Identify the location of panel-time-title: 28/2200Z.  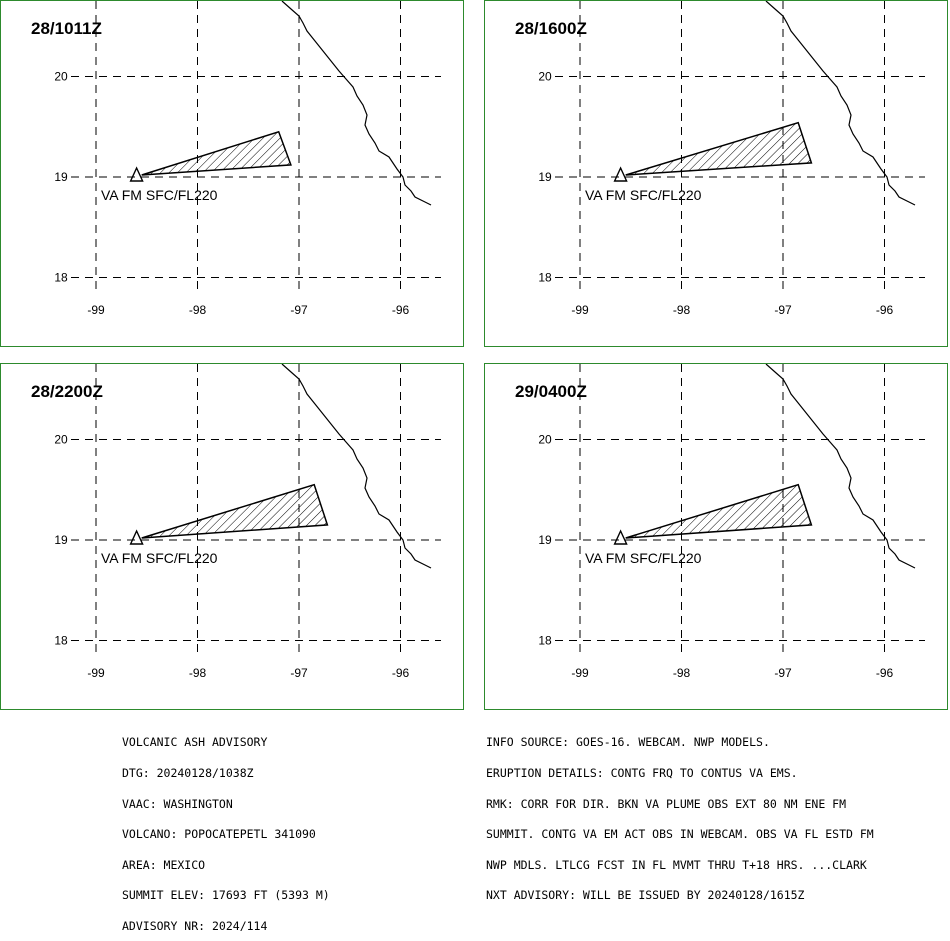
(67, 391).